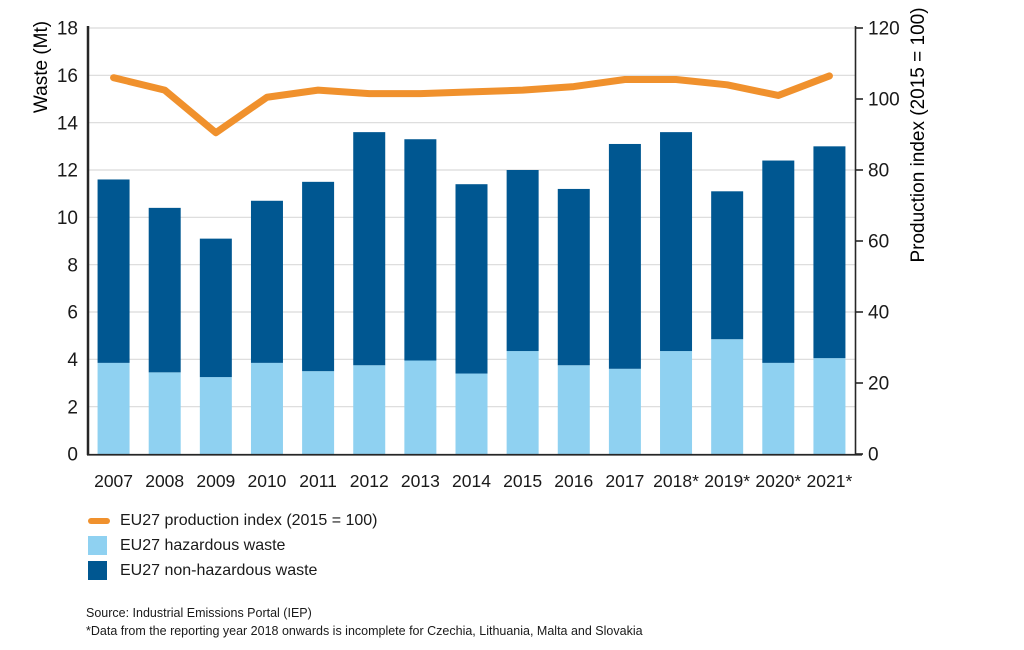 The height and width of the screenshot is (650, 1024). What do you see at coordinates (318, 481) in the screenshot?
I see `x-tick-label: 2011` at bounding box center [318, 481].